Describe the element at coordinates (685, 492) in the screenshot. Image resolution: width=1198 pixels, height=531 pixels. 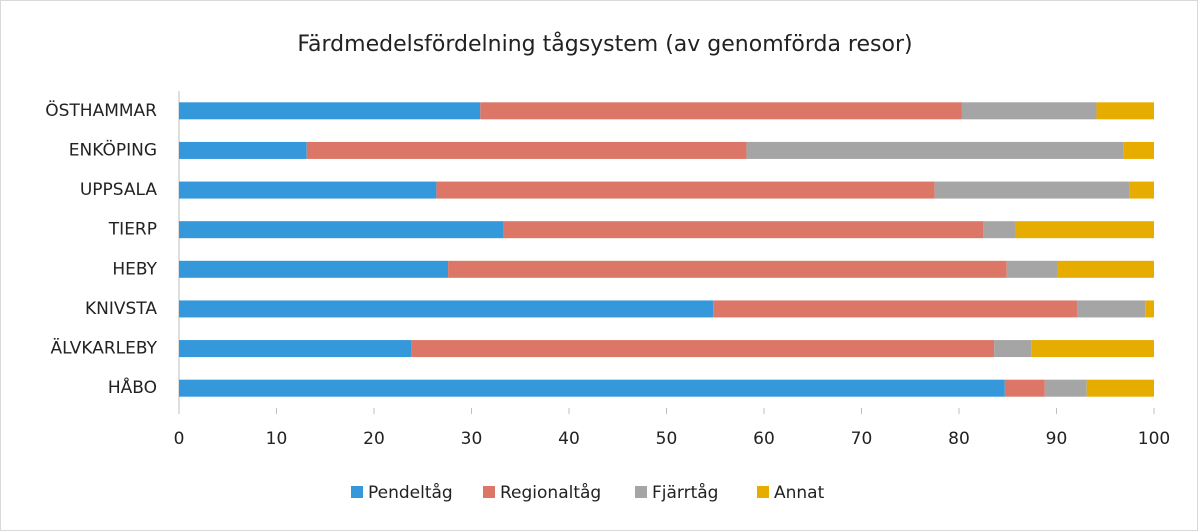
I see `legend-label: Fjärrtåg` at that location.